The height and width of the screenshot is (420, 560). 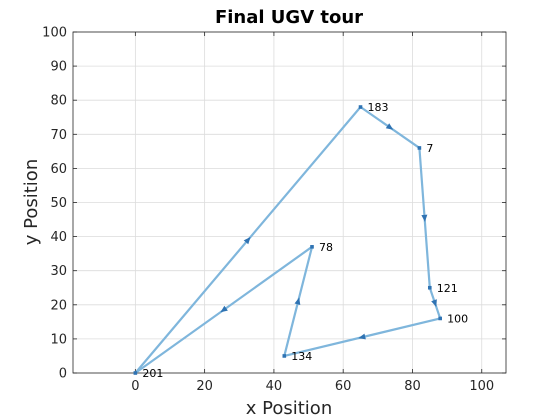 I want to click on y-tick-label: 100, so click(x=54, y=33).